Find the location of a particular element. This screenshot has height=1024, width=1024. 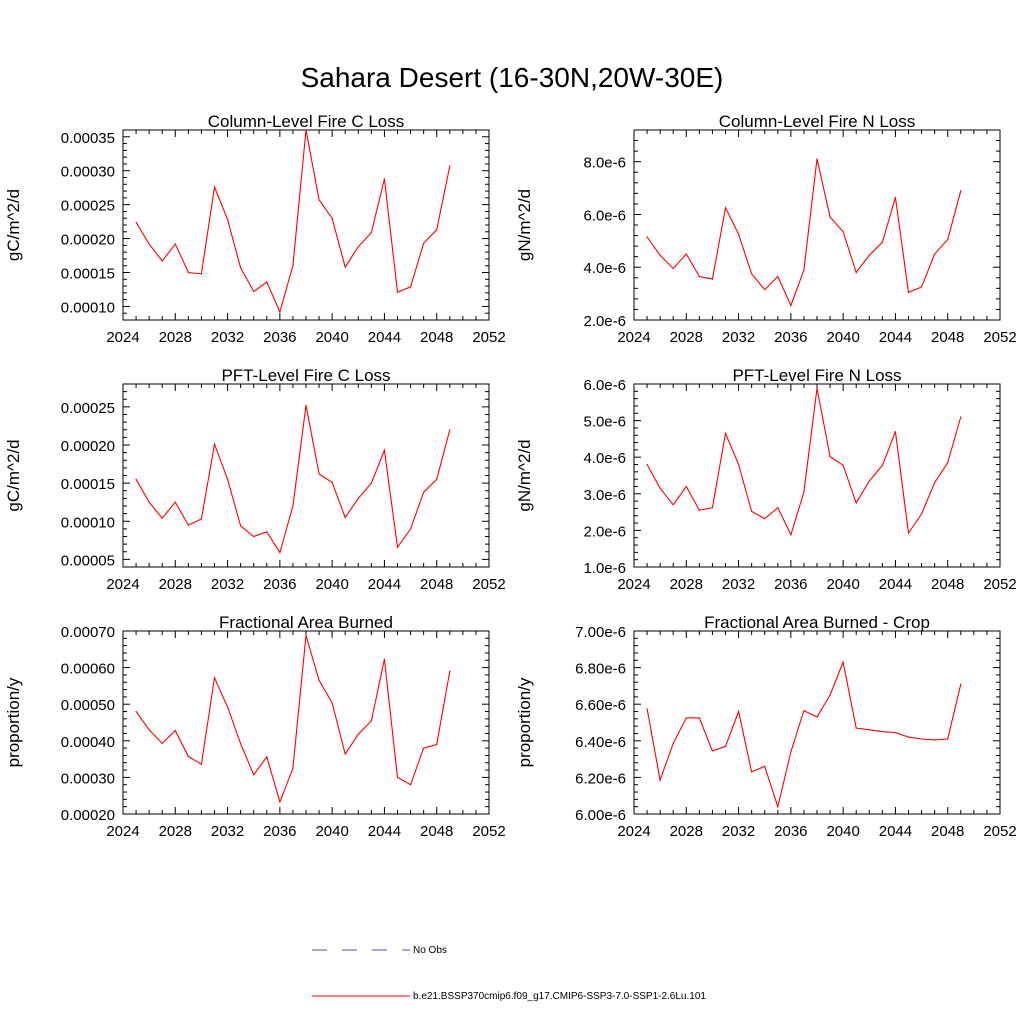

x-tick-label: 2040 is located at coordinates (331, 337).